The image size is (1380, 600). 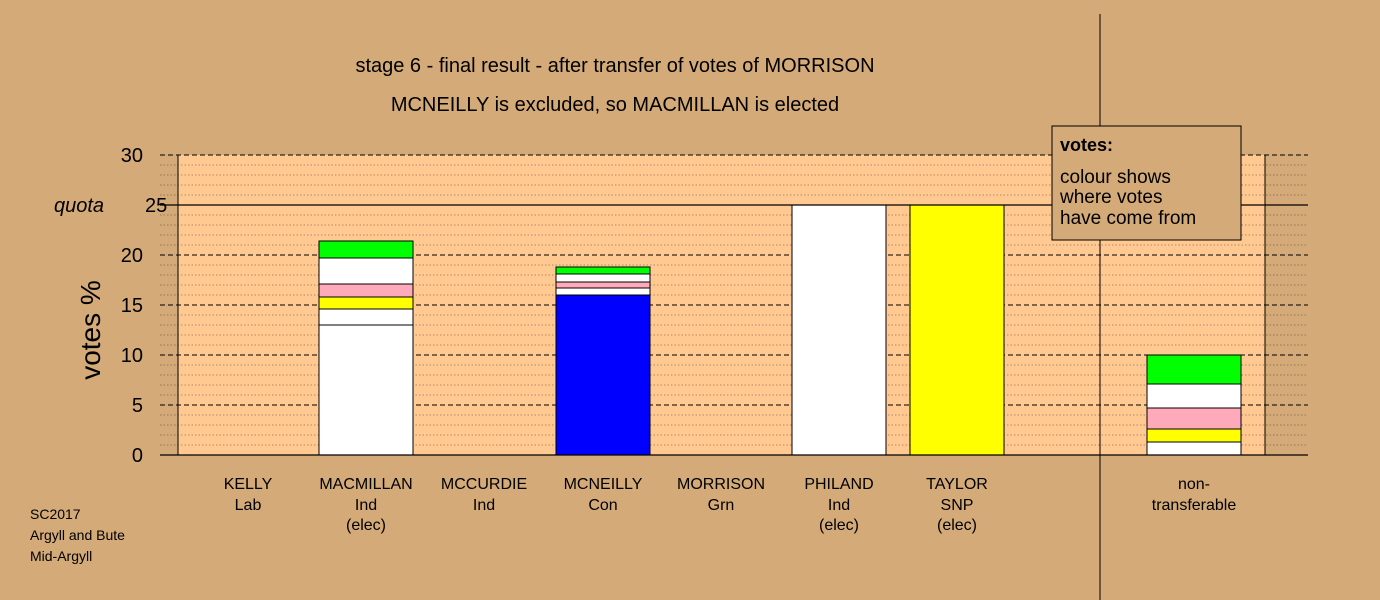 I want to click on candidate-name: MORRISON, so click(x=721, y=484).